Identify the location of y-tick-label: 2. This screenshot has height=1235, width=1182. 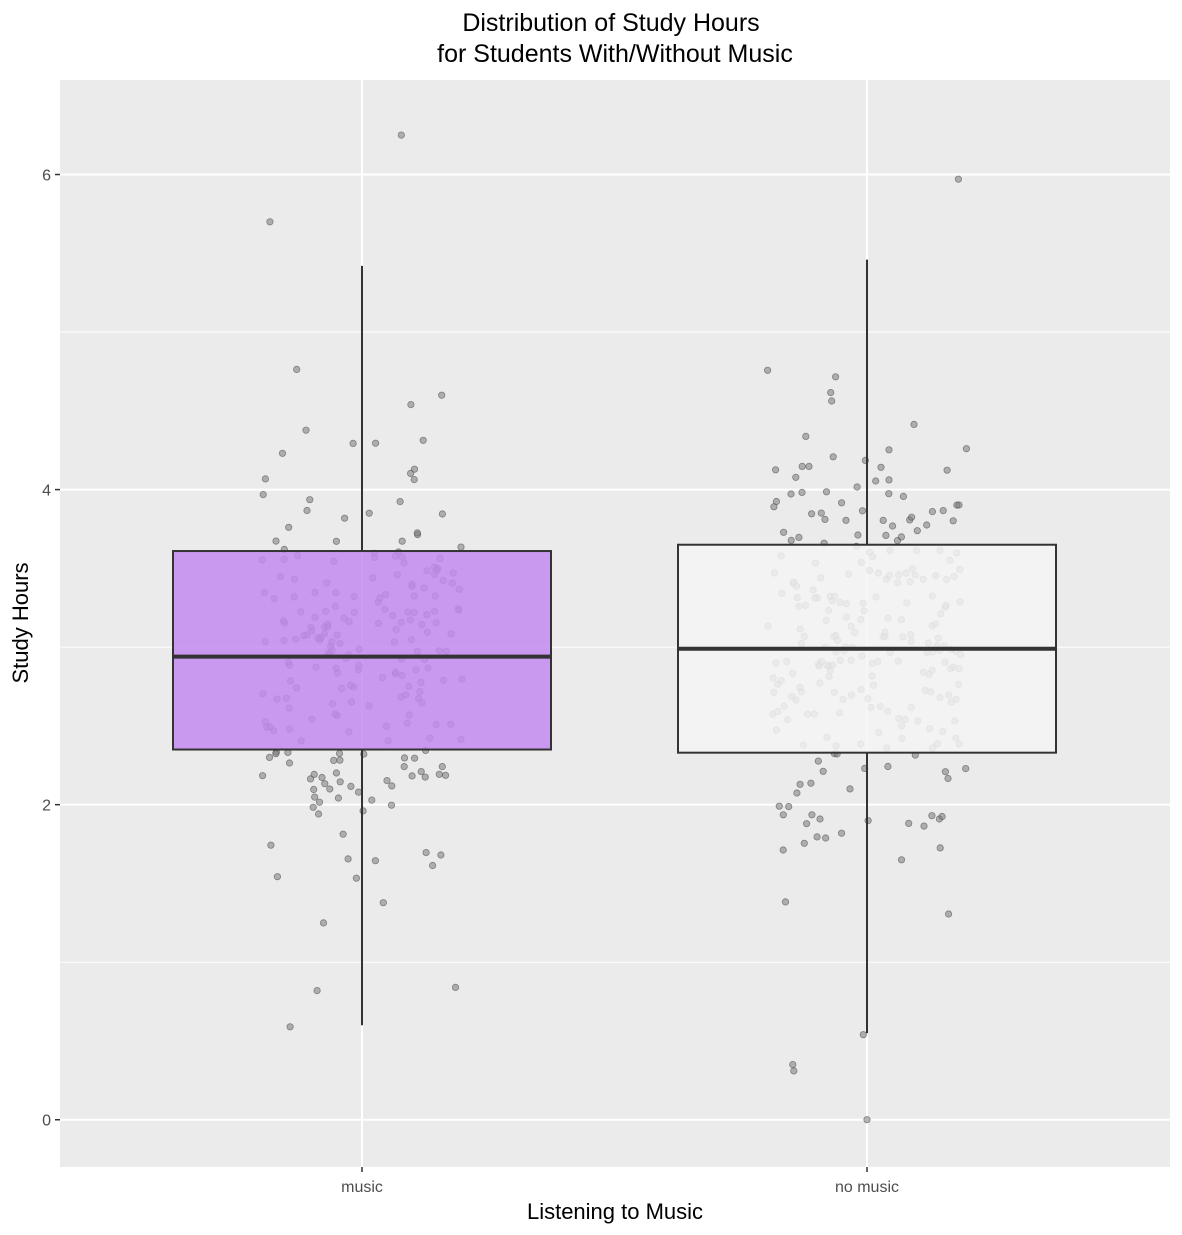
(46, 806).